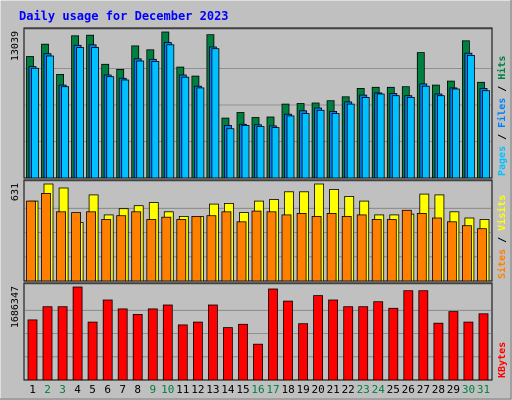 This screenshot has width=512, height=400. What do you see at coordinates (152, 389) in the screenshot?
I see `x-tick-label: 9` at bounding box center [152, 389].